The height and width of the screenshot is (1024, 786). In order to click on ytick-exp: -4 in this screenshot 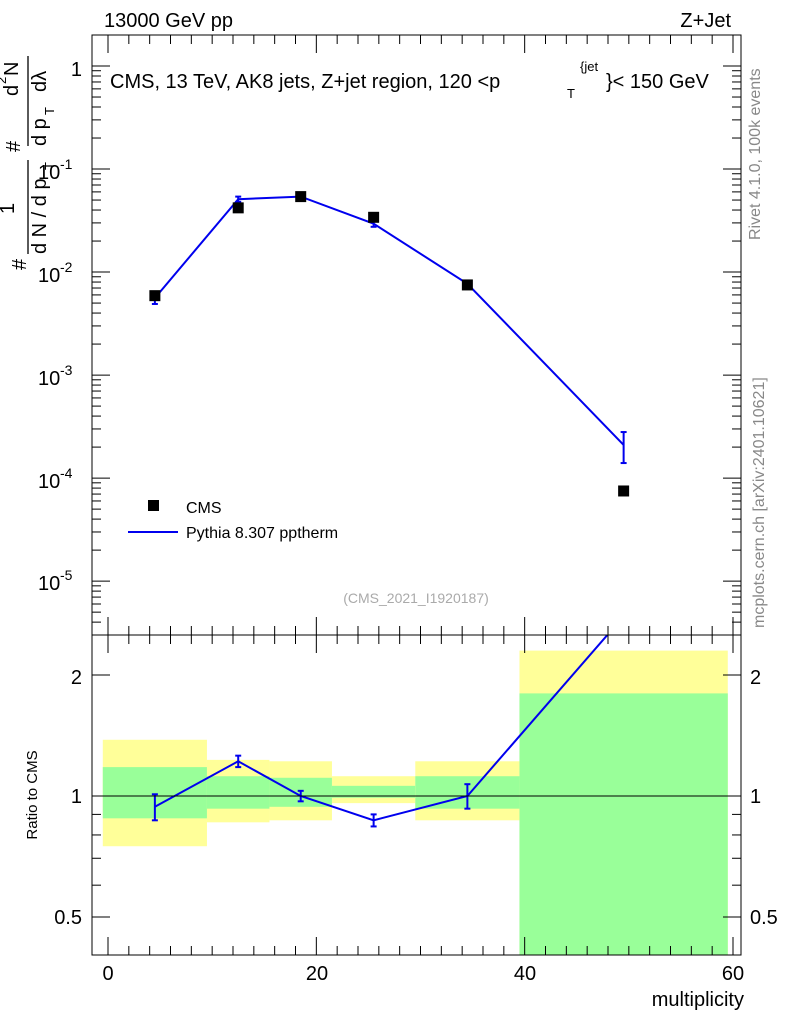, I will do `click(66, 473)`.